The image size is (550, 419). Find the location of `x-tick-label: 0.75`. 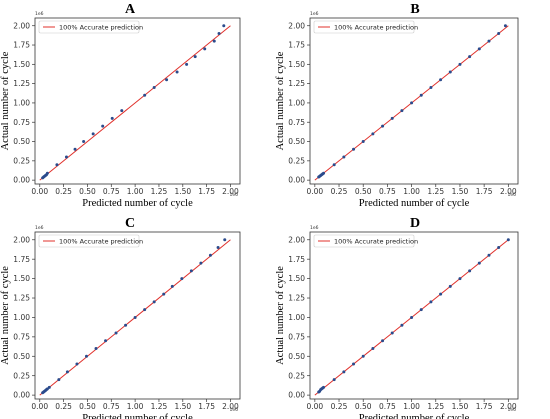

x-tick-label: 0.75 is located at coordinates (111, 406).